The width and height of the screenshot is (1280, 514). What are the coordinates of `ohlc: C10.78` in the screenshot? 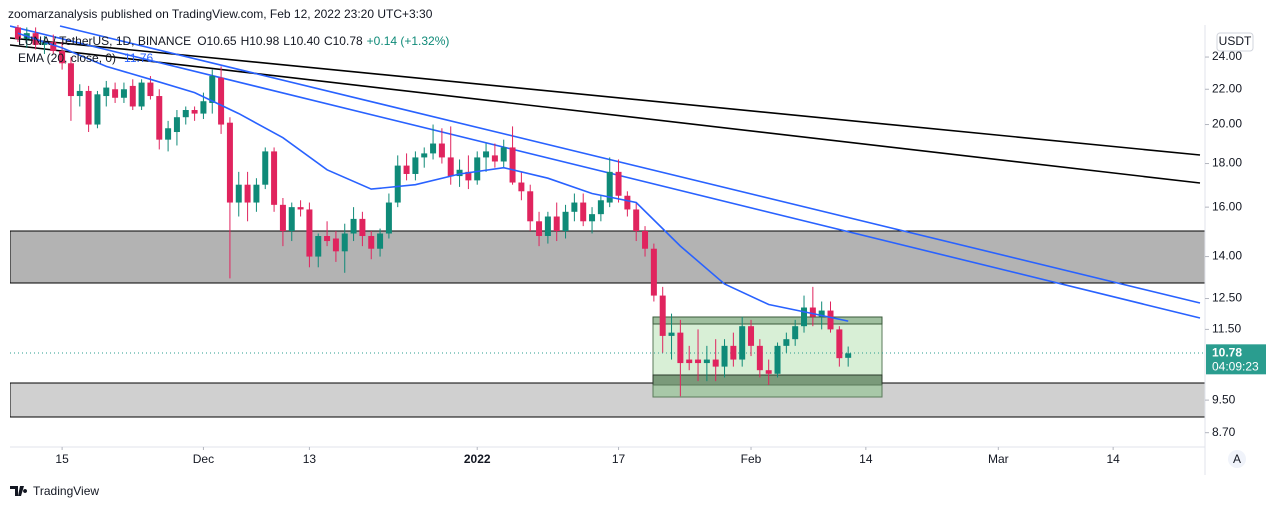 It's located at (343, 41).